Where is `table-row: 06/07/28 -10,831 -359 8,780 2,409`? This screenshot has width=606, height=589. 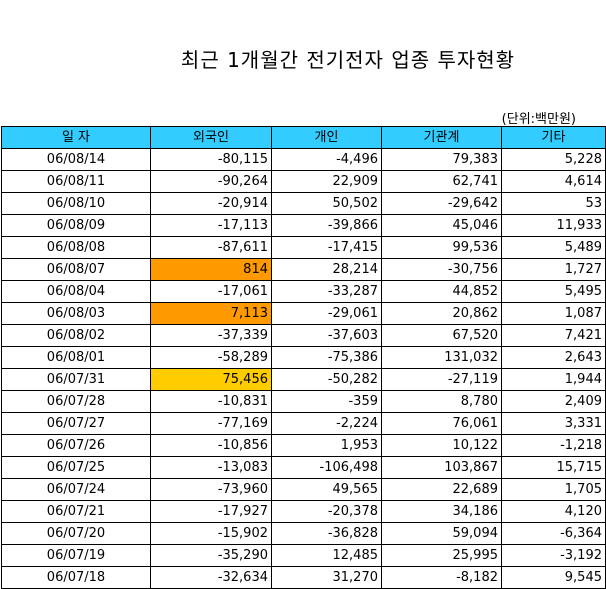 table-row: 06/07/28 -10,831 -359 8,780 2,409 is located at coordinates (303, 401).